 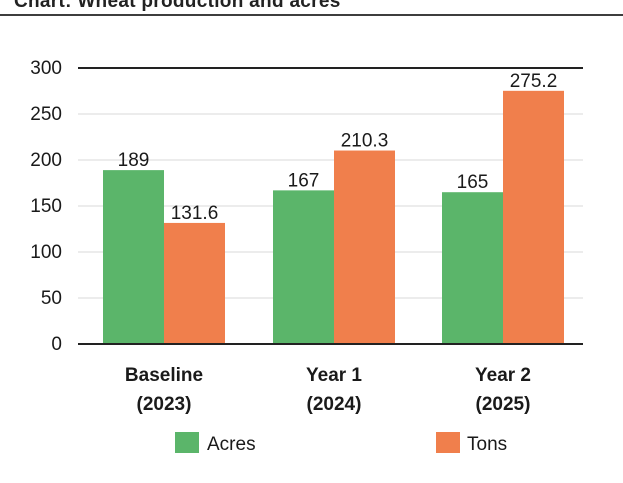 What do you see at coordinates (46, 160) in the screenshot?
I see `y-tick-label-200: 200` at bounding box center [46, 160].